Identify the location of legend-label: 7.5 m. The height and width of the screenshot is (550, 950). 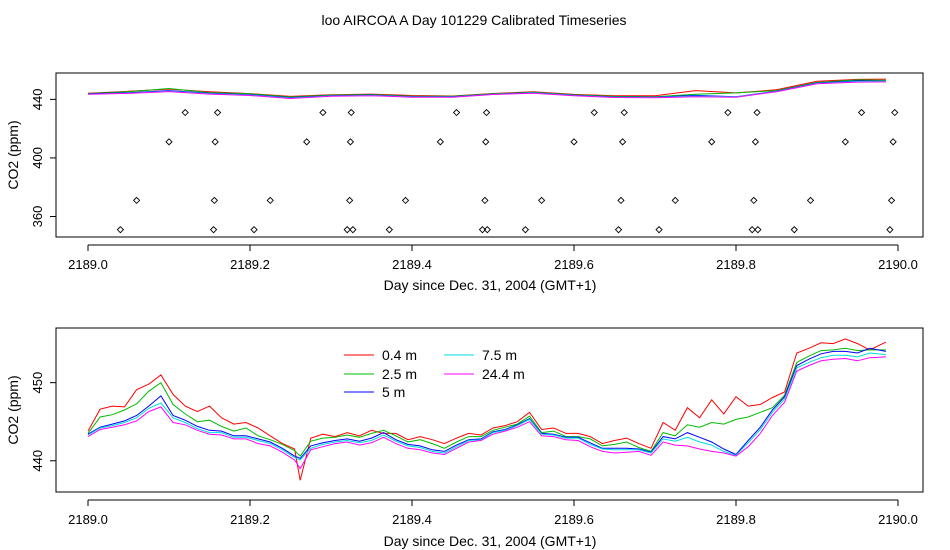
(499, 355).